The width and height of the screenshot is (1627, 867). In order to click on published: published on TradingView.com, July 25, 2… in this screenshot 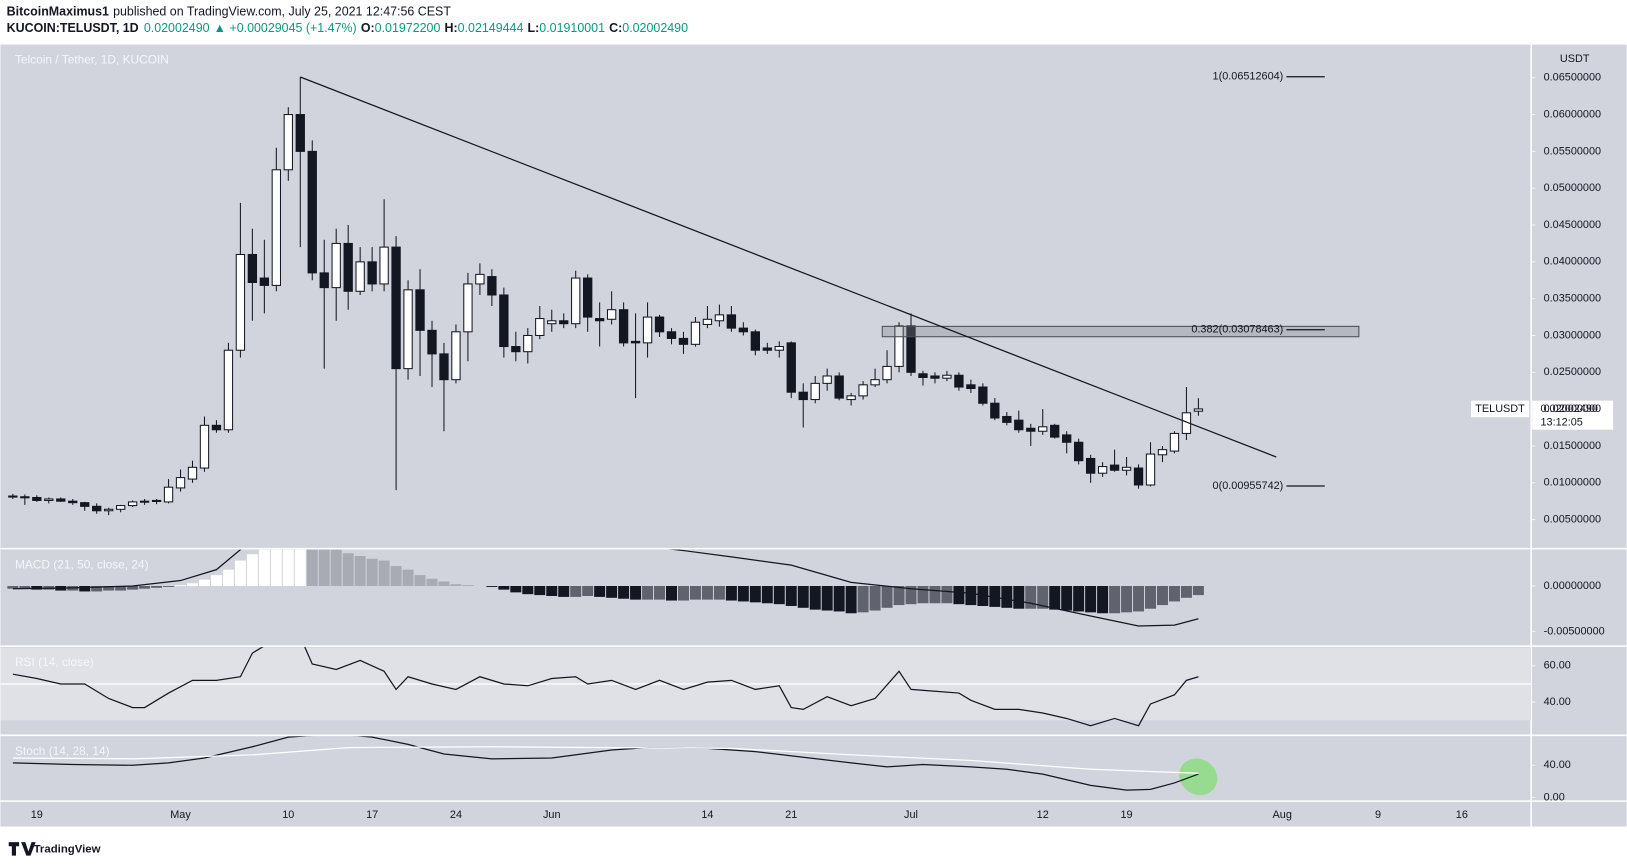, I will do `click(282, 12)`.